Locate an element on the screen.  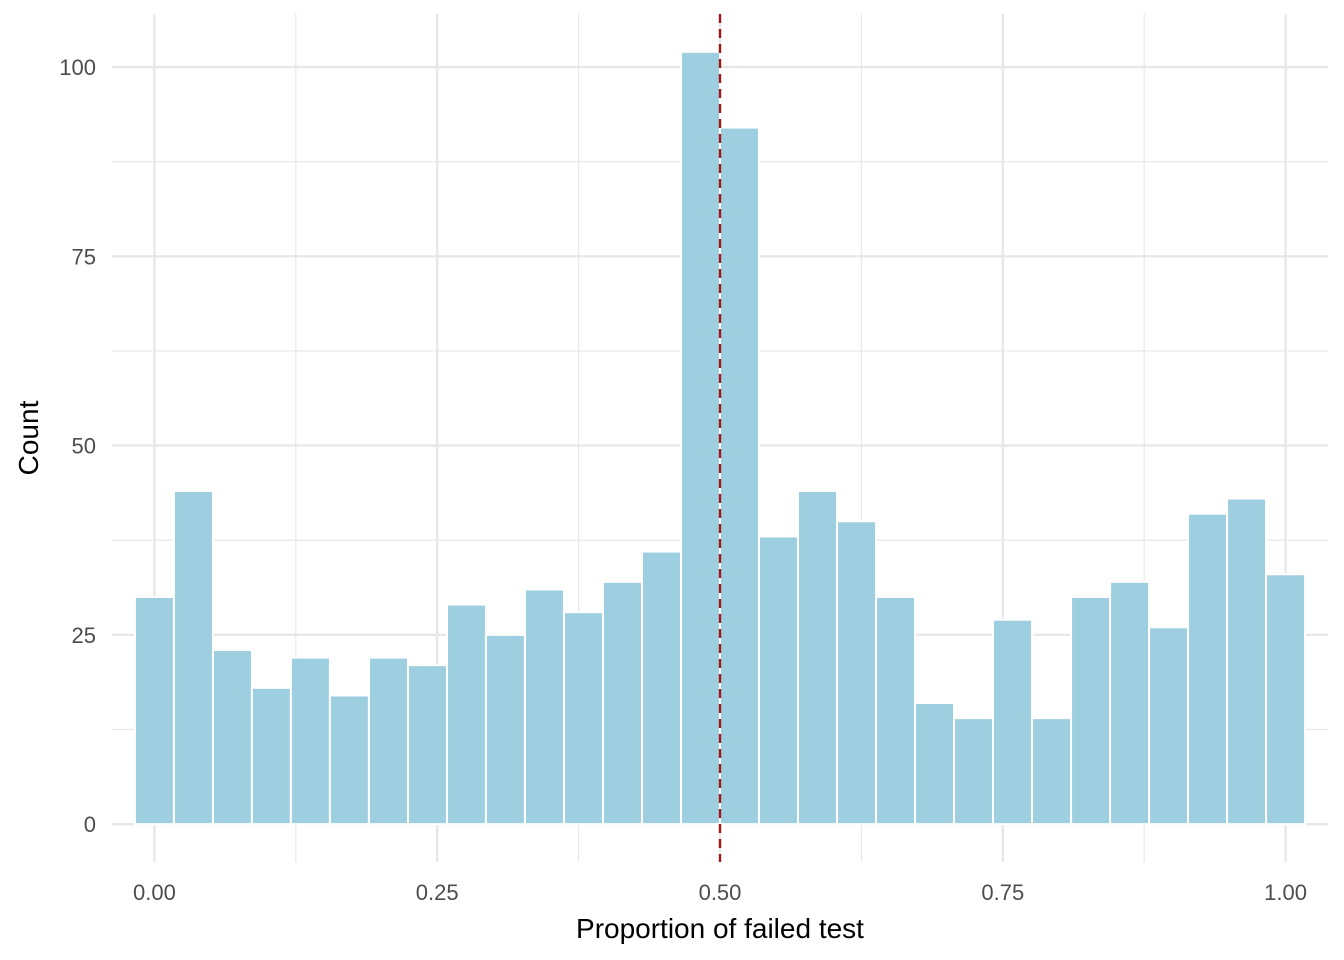
y-tick-label: 50 is located at coordinates (84, 446).